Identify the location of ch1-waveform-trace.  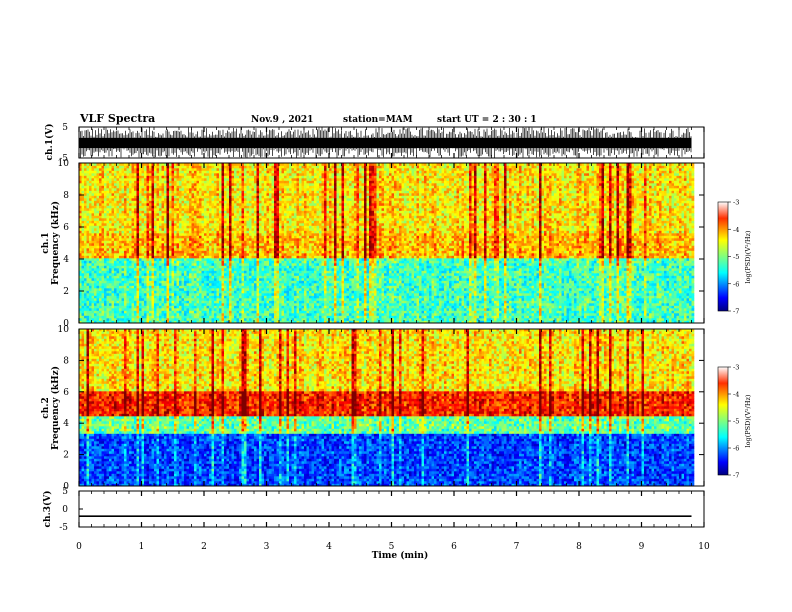
(385, 142).